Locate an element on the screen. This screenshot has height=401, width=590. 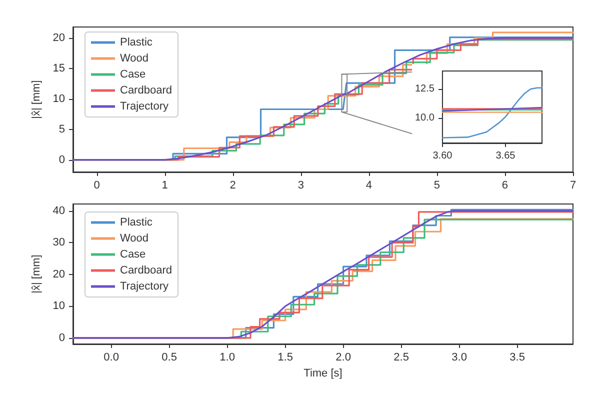
x-tick-label: 3.0 is located at coordinates (459, 358).